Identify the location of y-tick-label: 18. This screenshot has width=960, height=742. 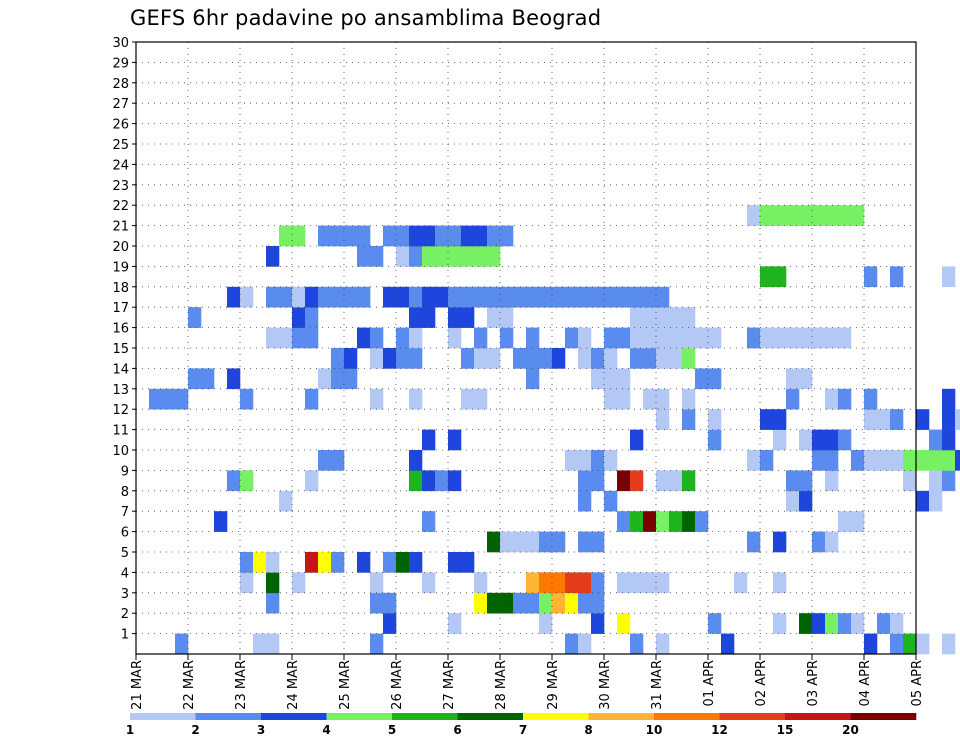
(120, 288).